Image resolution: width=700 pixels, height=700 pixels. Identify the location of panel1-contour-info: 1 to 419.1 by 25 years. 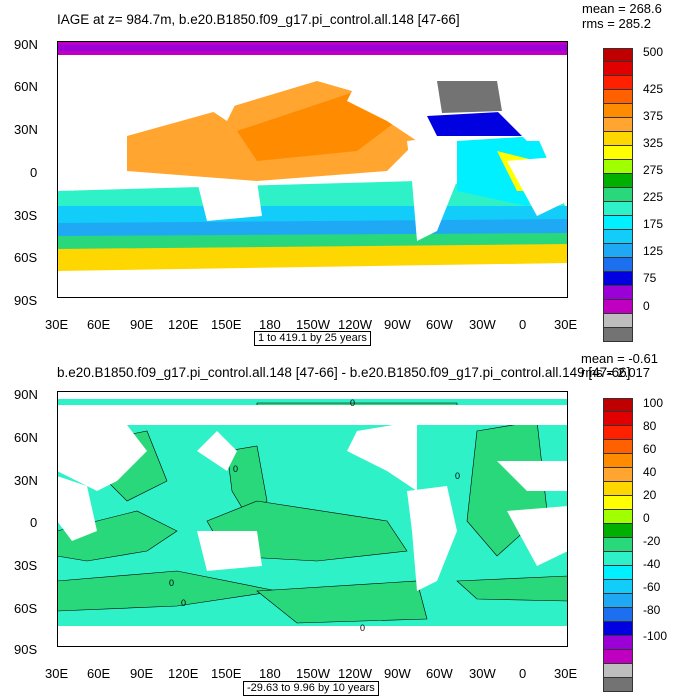
(312, 338).